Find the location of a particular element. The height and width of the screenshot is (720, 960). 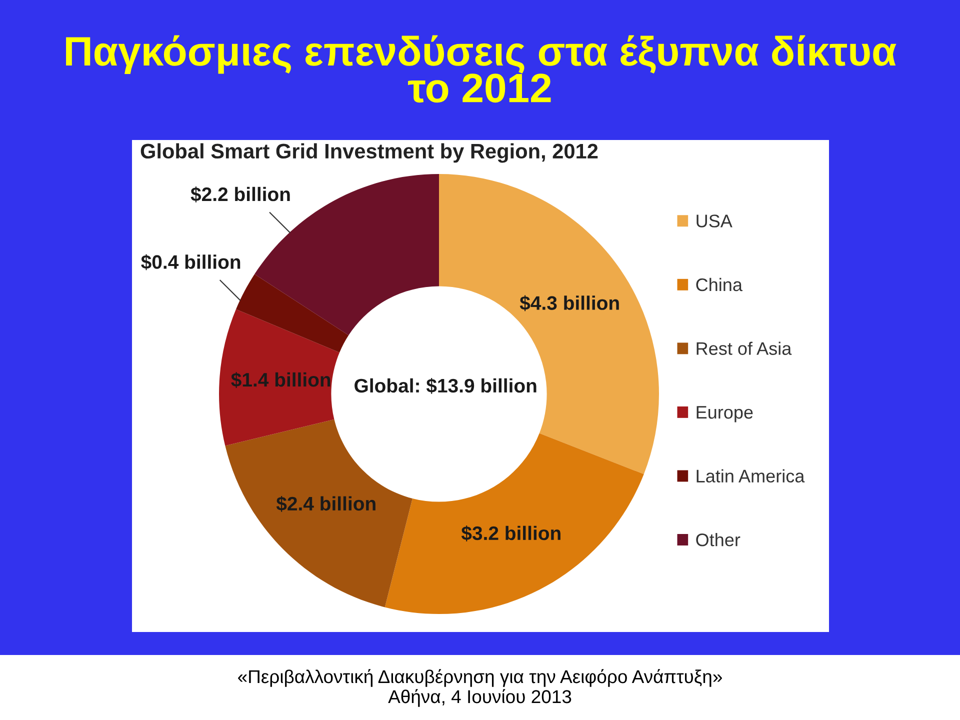

text: Global: $13.9 billion is located at coordinates (445, 386).